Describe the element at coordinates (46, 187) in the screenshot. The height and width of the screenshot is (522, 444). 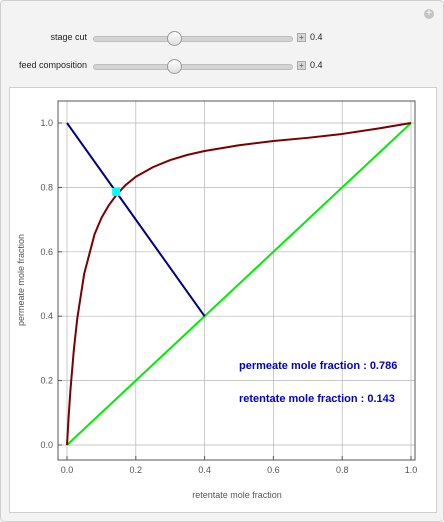
I see `y-tick-label-4: 0.8` at that location.